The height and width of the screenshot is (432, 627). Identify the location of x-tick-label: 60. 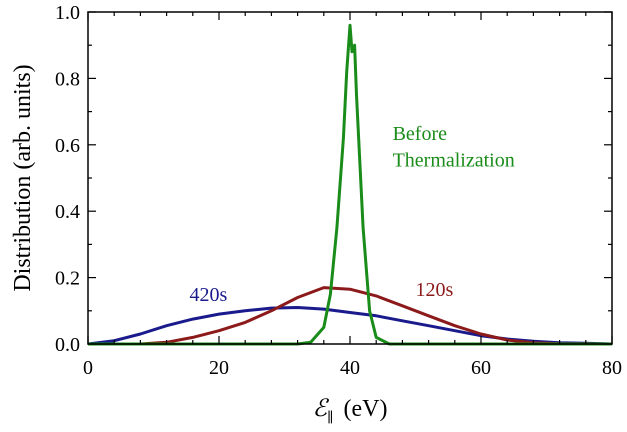
(481, 368).